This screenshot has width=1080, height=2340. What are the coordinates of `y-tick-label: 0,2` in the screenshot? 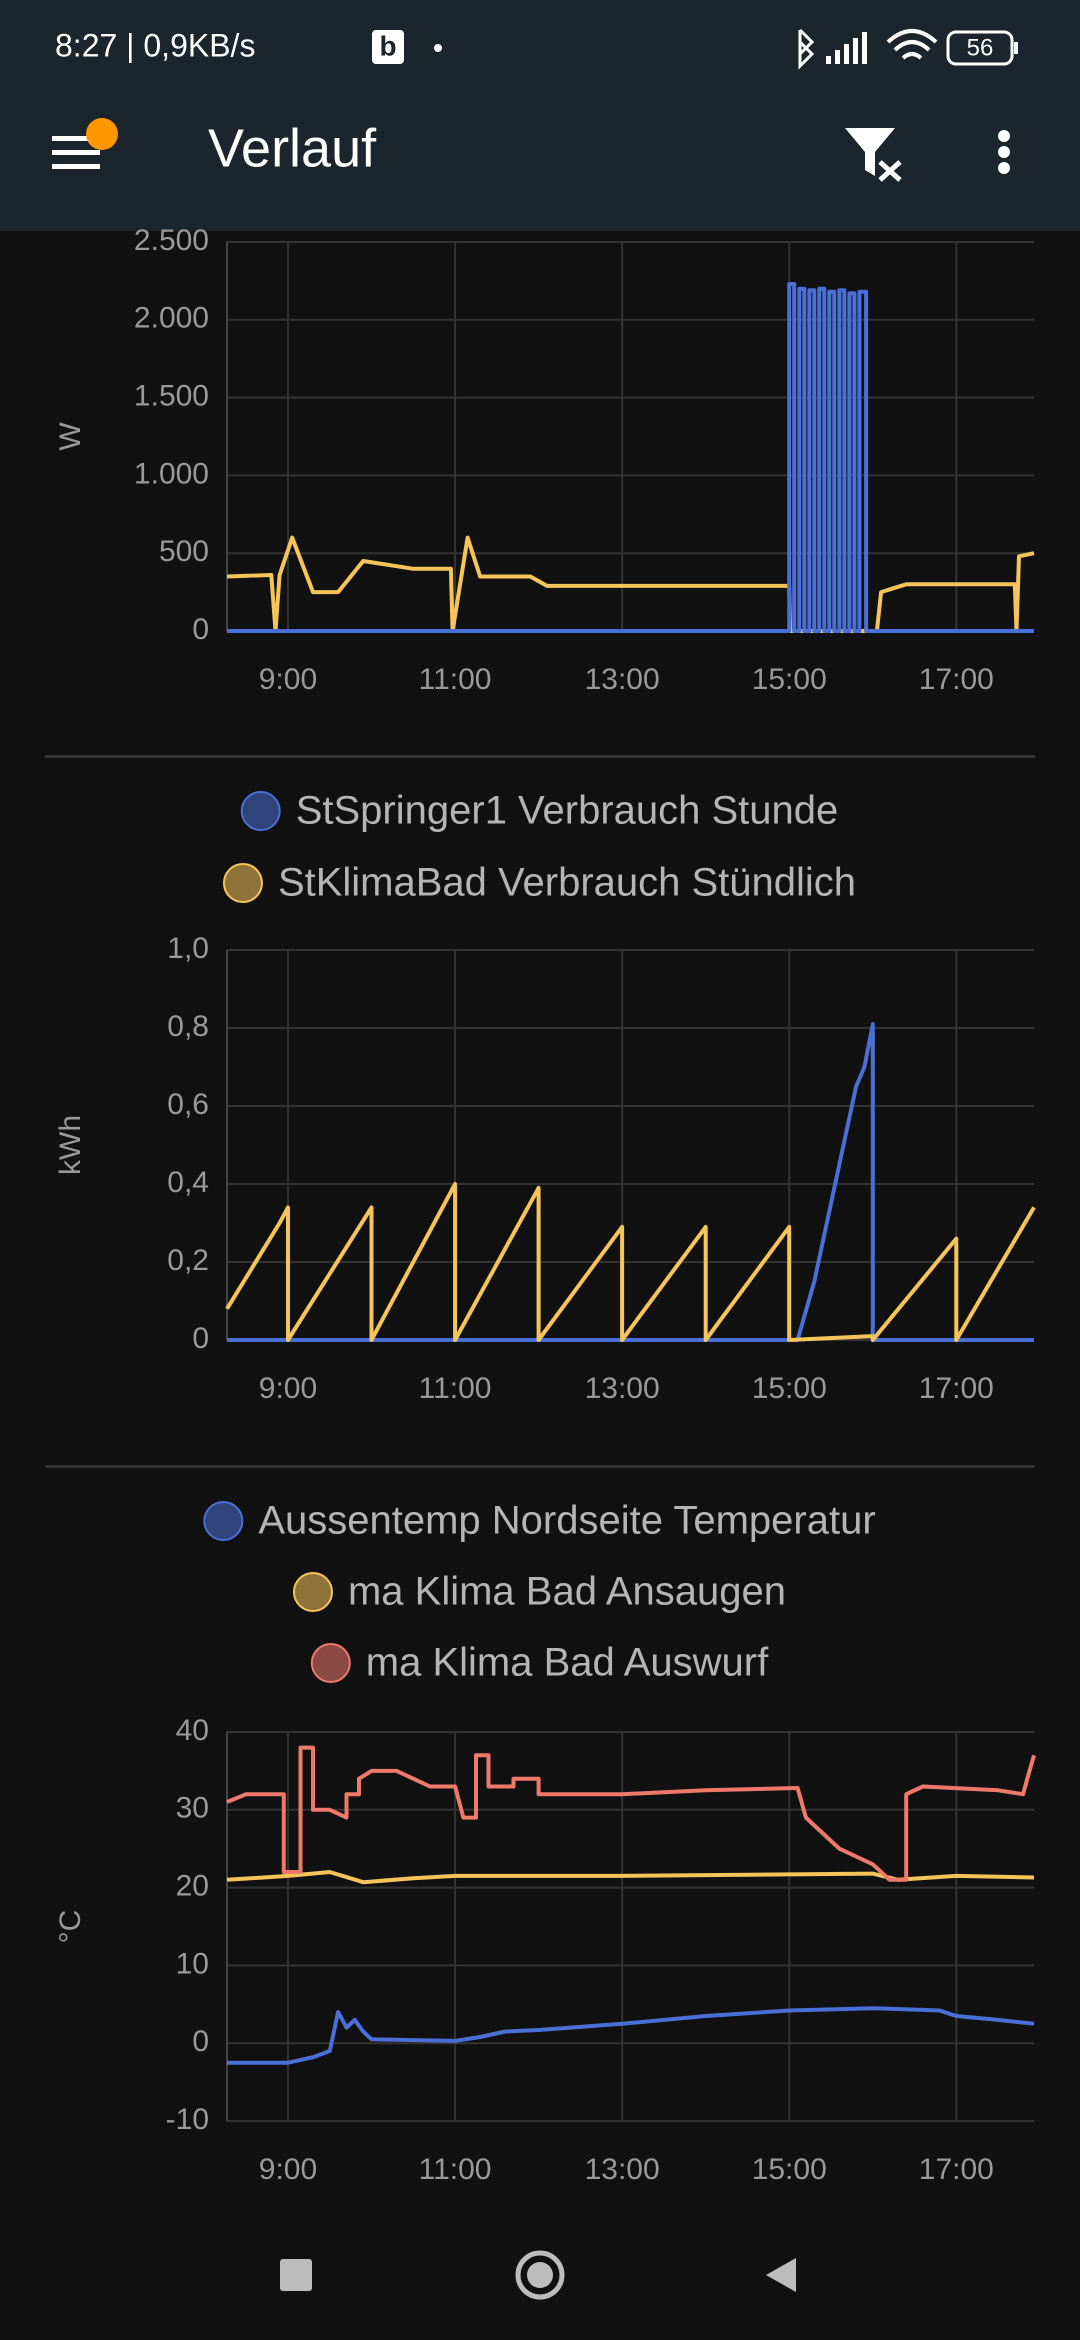 It's located at (188, 1260).